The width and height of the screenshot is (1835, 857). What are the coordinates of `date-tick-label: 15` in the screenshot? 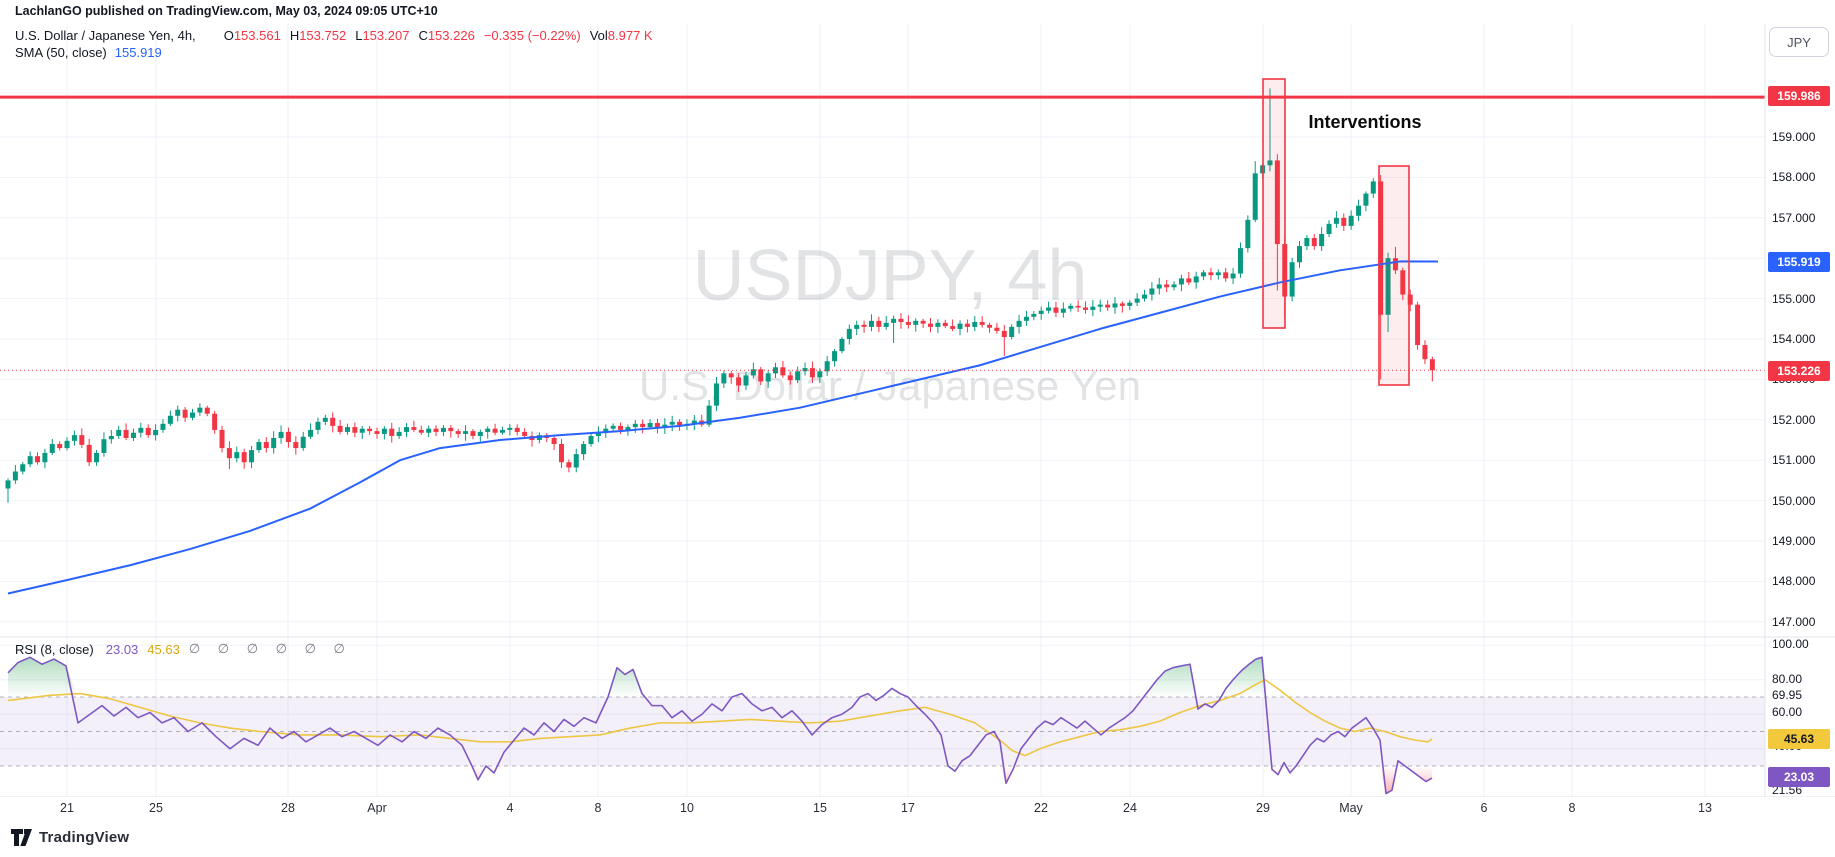 It's located at (820, 808).